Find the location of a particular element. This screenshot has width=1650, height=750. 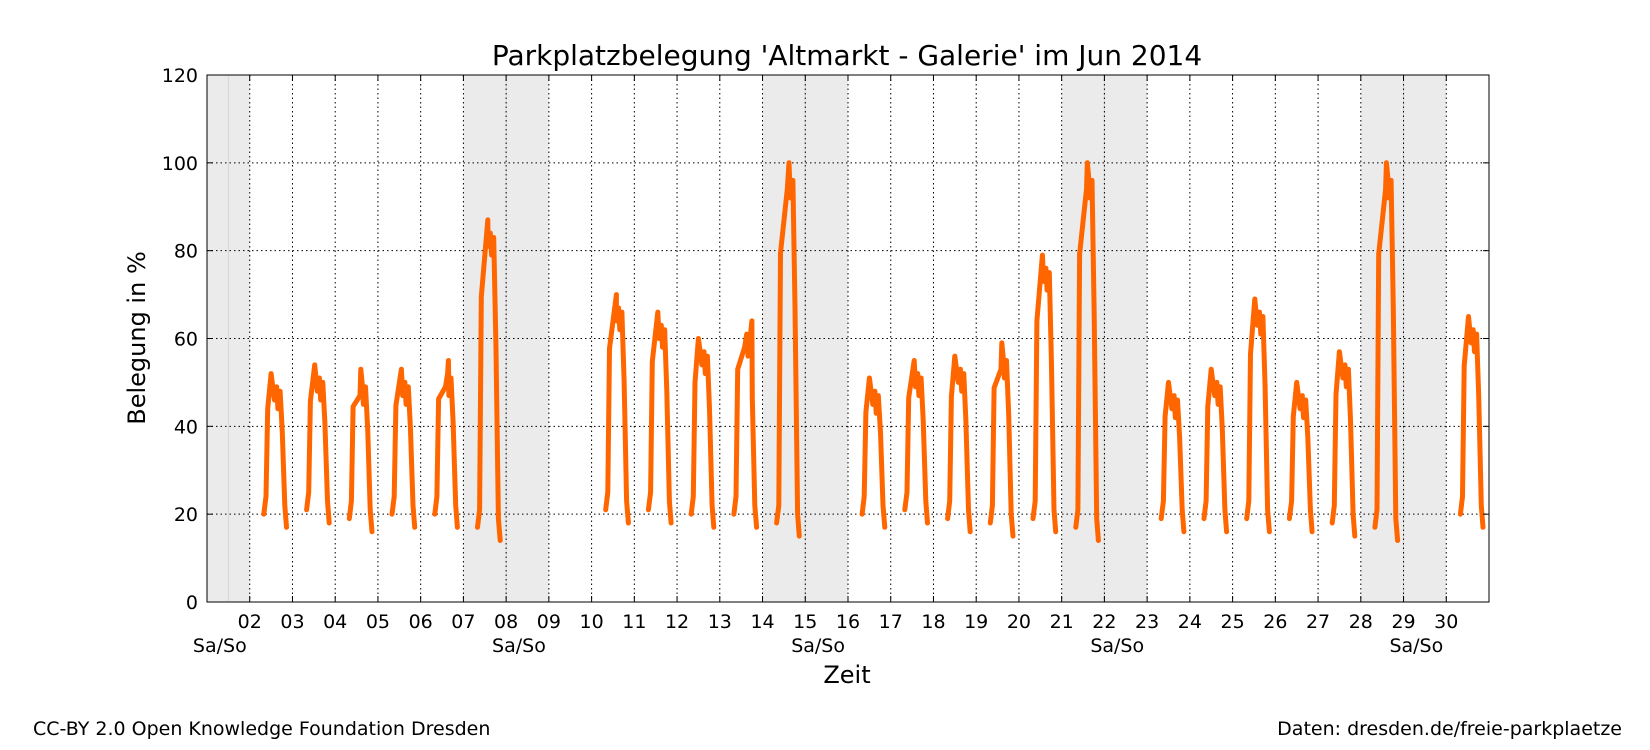

x-tick-label: 28 is located at coordinates (1361, 622).